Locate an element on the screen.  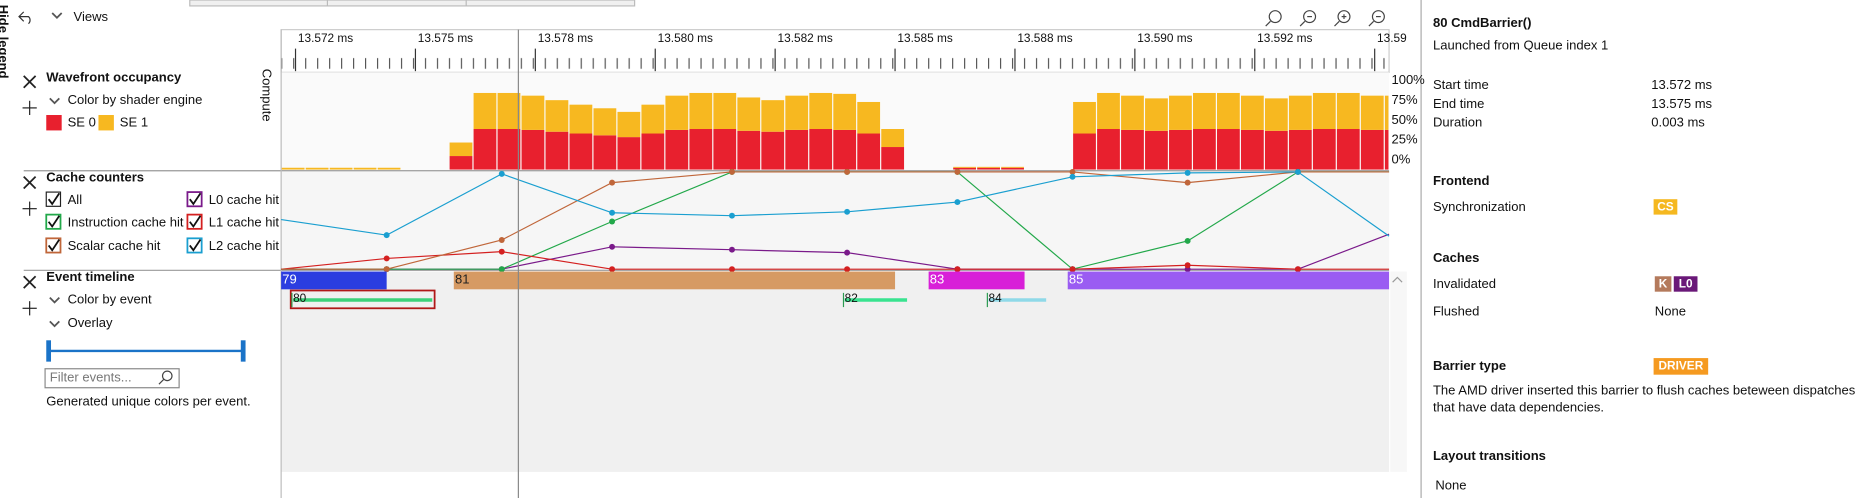
color-mode: Color by event is located at coordinates (110, 298).